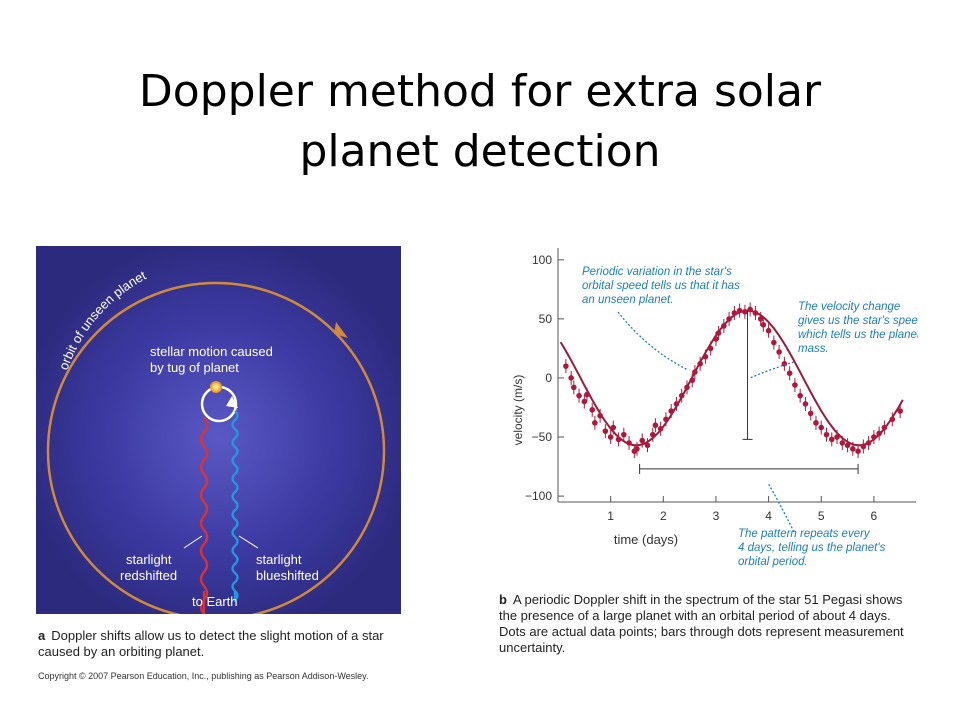  Describe the element at coordinates (874, 516) in the screenshot. I see `x-tick-label: 6` at that location.